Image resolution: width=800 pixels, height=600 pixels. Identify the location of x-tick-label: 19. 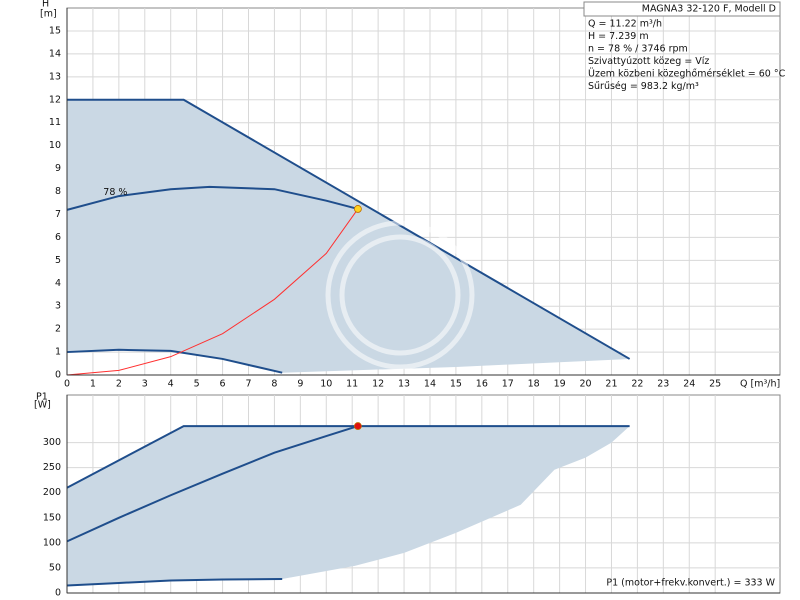
(560, 384).